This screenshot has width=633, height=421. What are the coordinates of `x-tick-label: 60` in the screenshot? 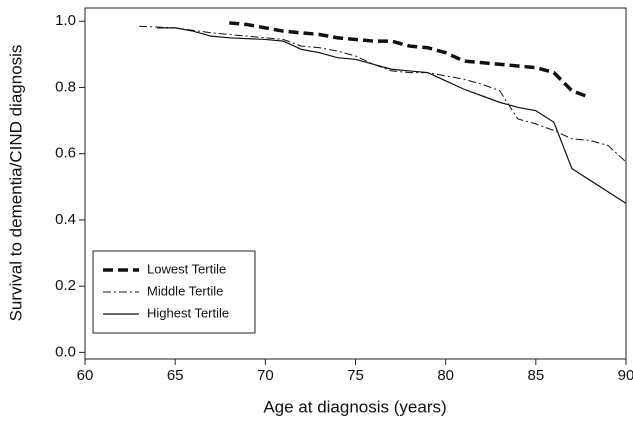 It's located at (85, 375).